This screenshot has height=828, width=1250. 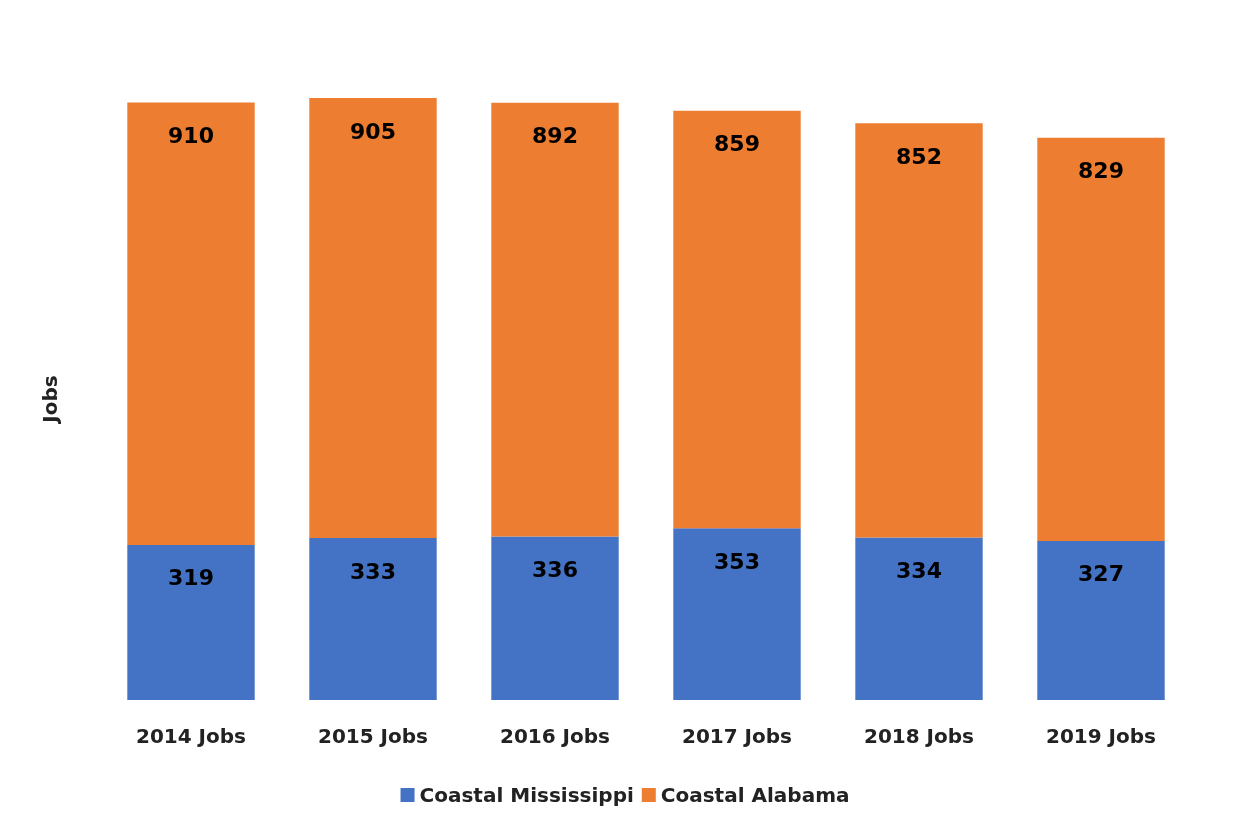 What do you see at coordinates (1101, 574) in the screenshot?
I see `data-label: 327` at bounding box center [1101, 574].